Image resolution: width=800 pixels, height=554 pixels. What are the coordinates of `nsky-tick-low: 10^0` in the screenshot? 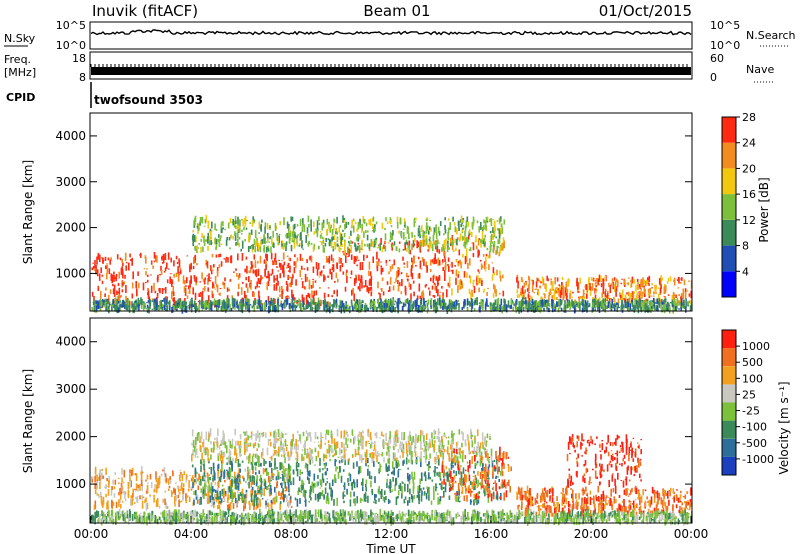 It's located at (71, 45).